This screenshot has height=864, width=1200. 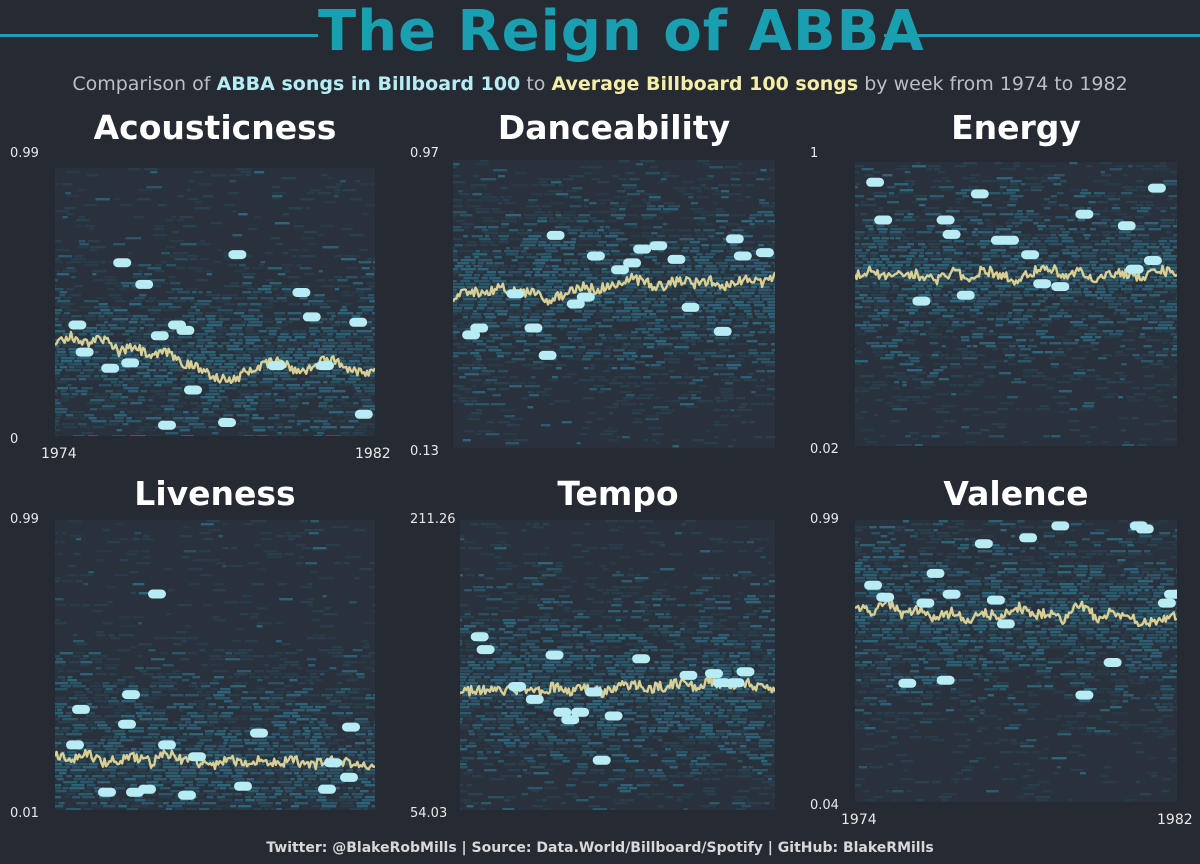 What do you see at coordinates (536, 84) in the screenshot?
I see `subtitle-middle: to` at bounding box center [536, 84].